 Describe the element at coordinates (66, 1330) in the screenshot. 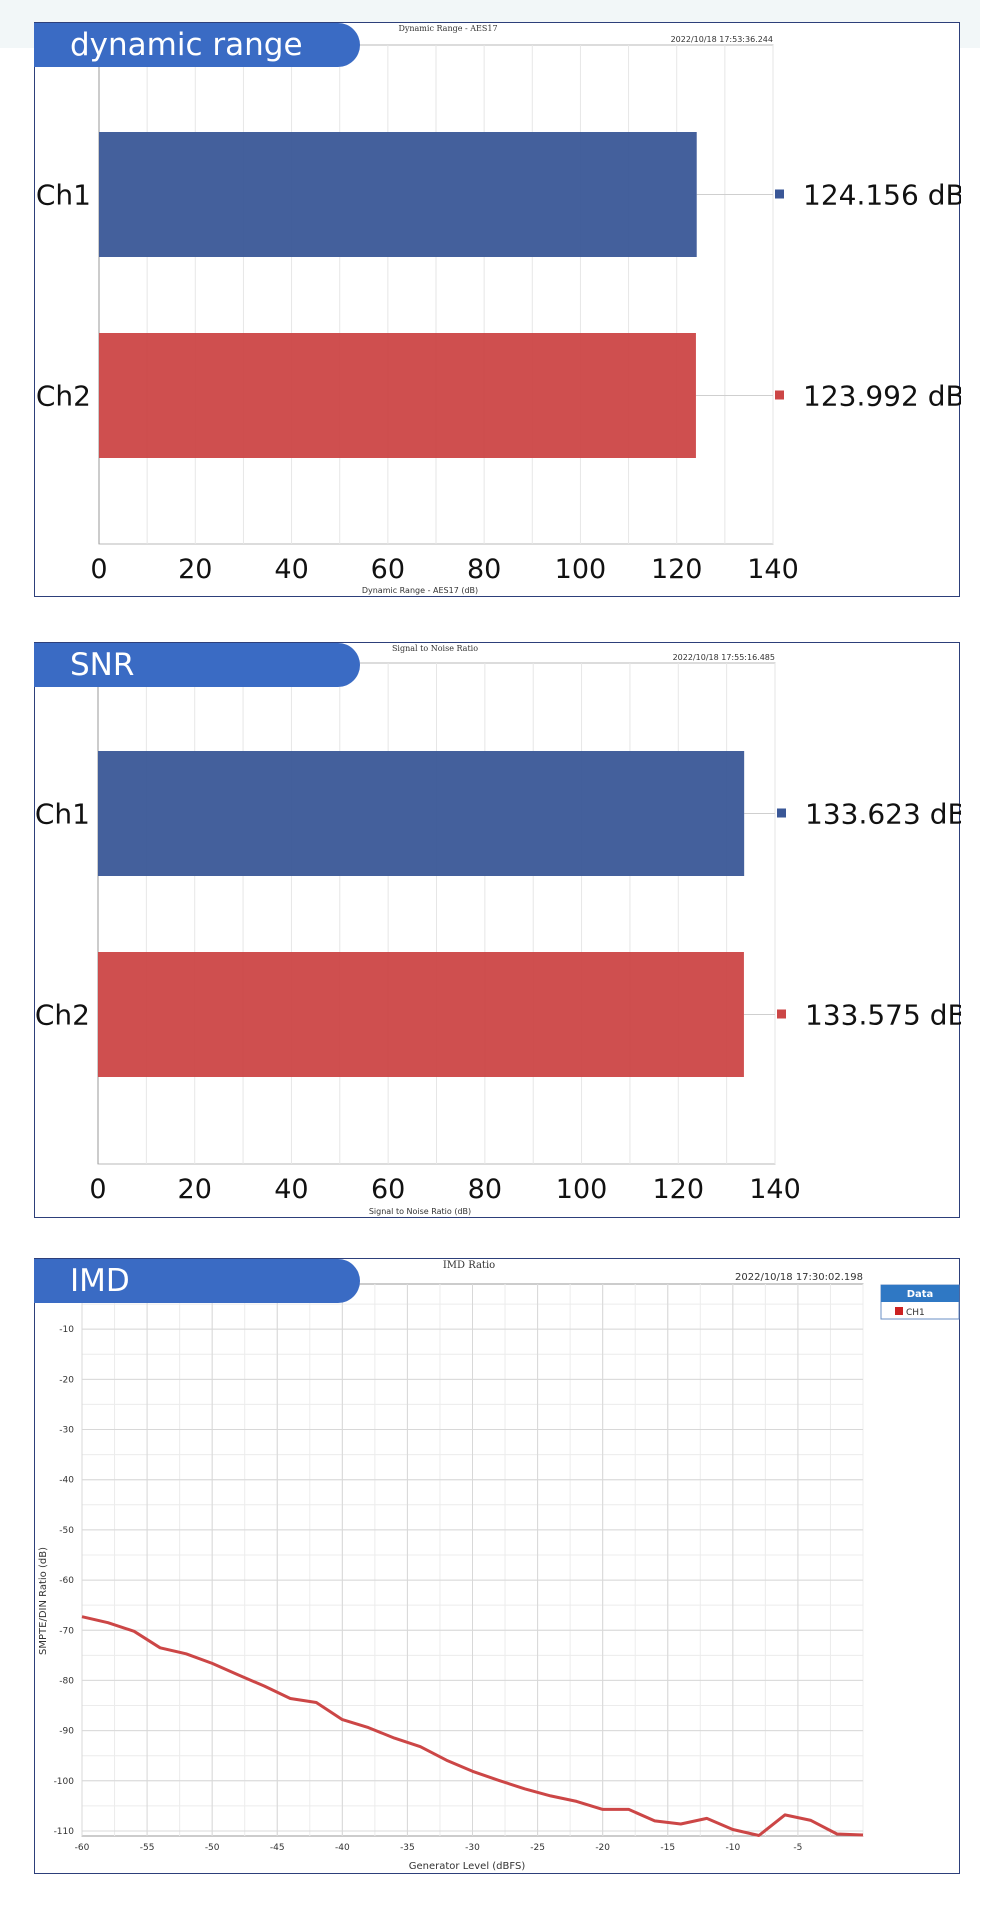

I see `y-tick-label: -10` at that location.